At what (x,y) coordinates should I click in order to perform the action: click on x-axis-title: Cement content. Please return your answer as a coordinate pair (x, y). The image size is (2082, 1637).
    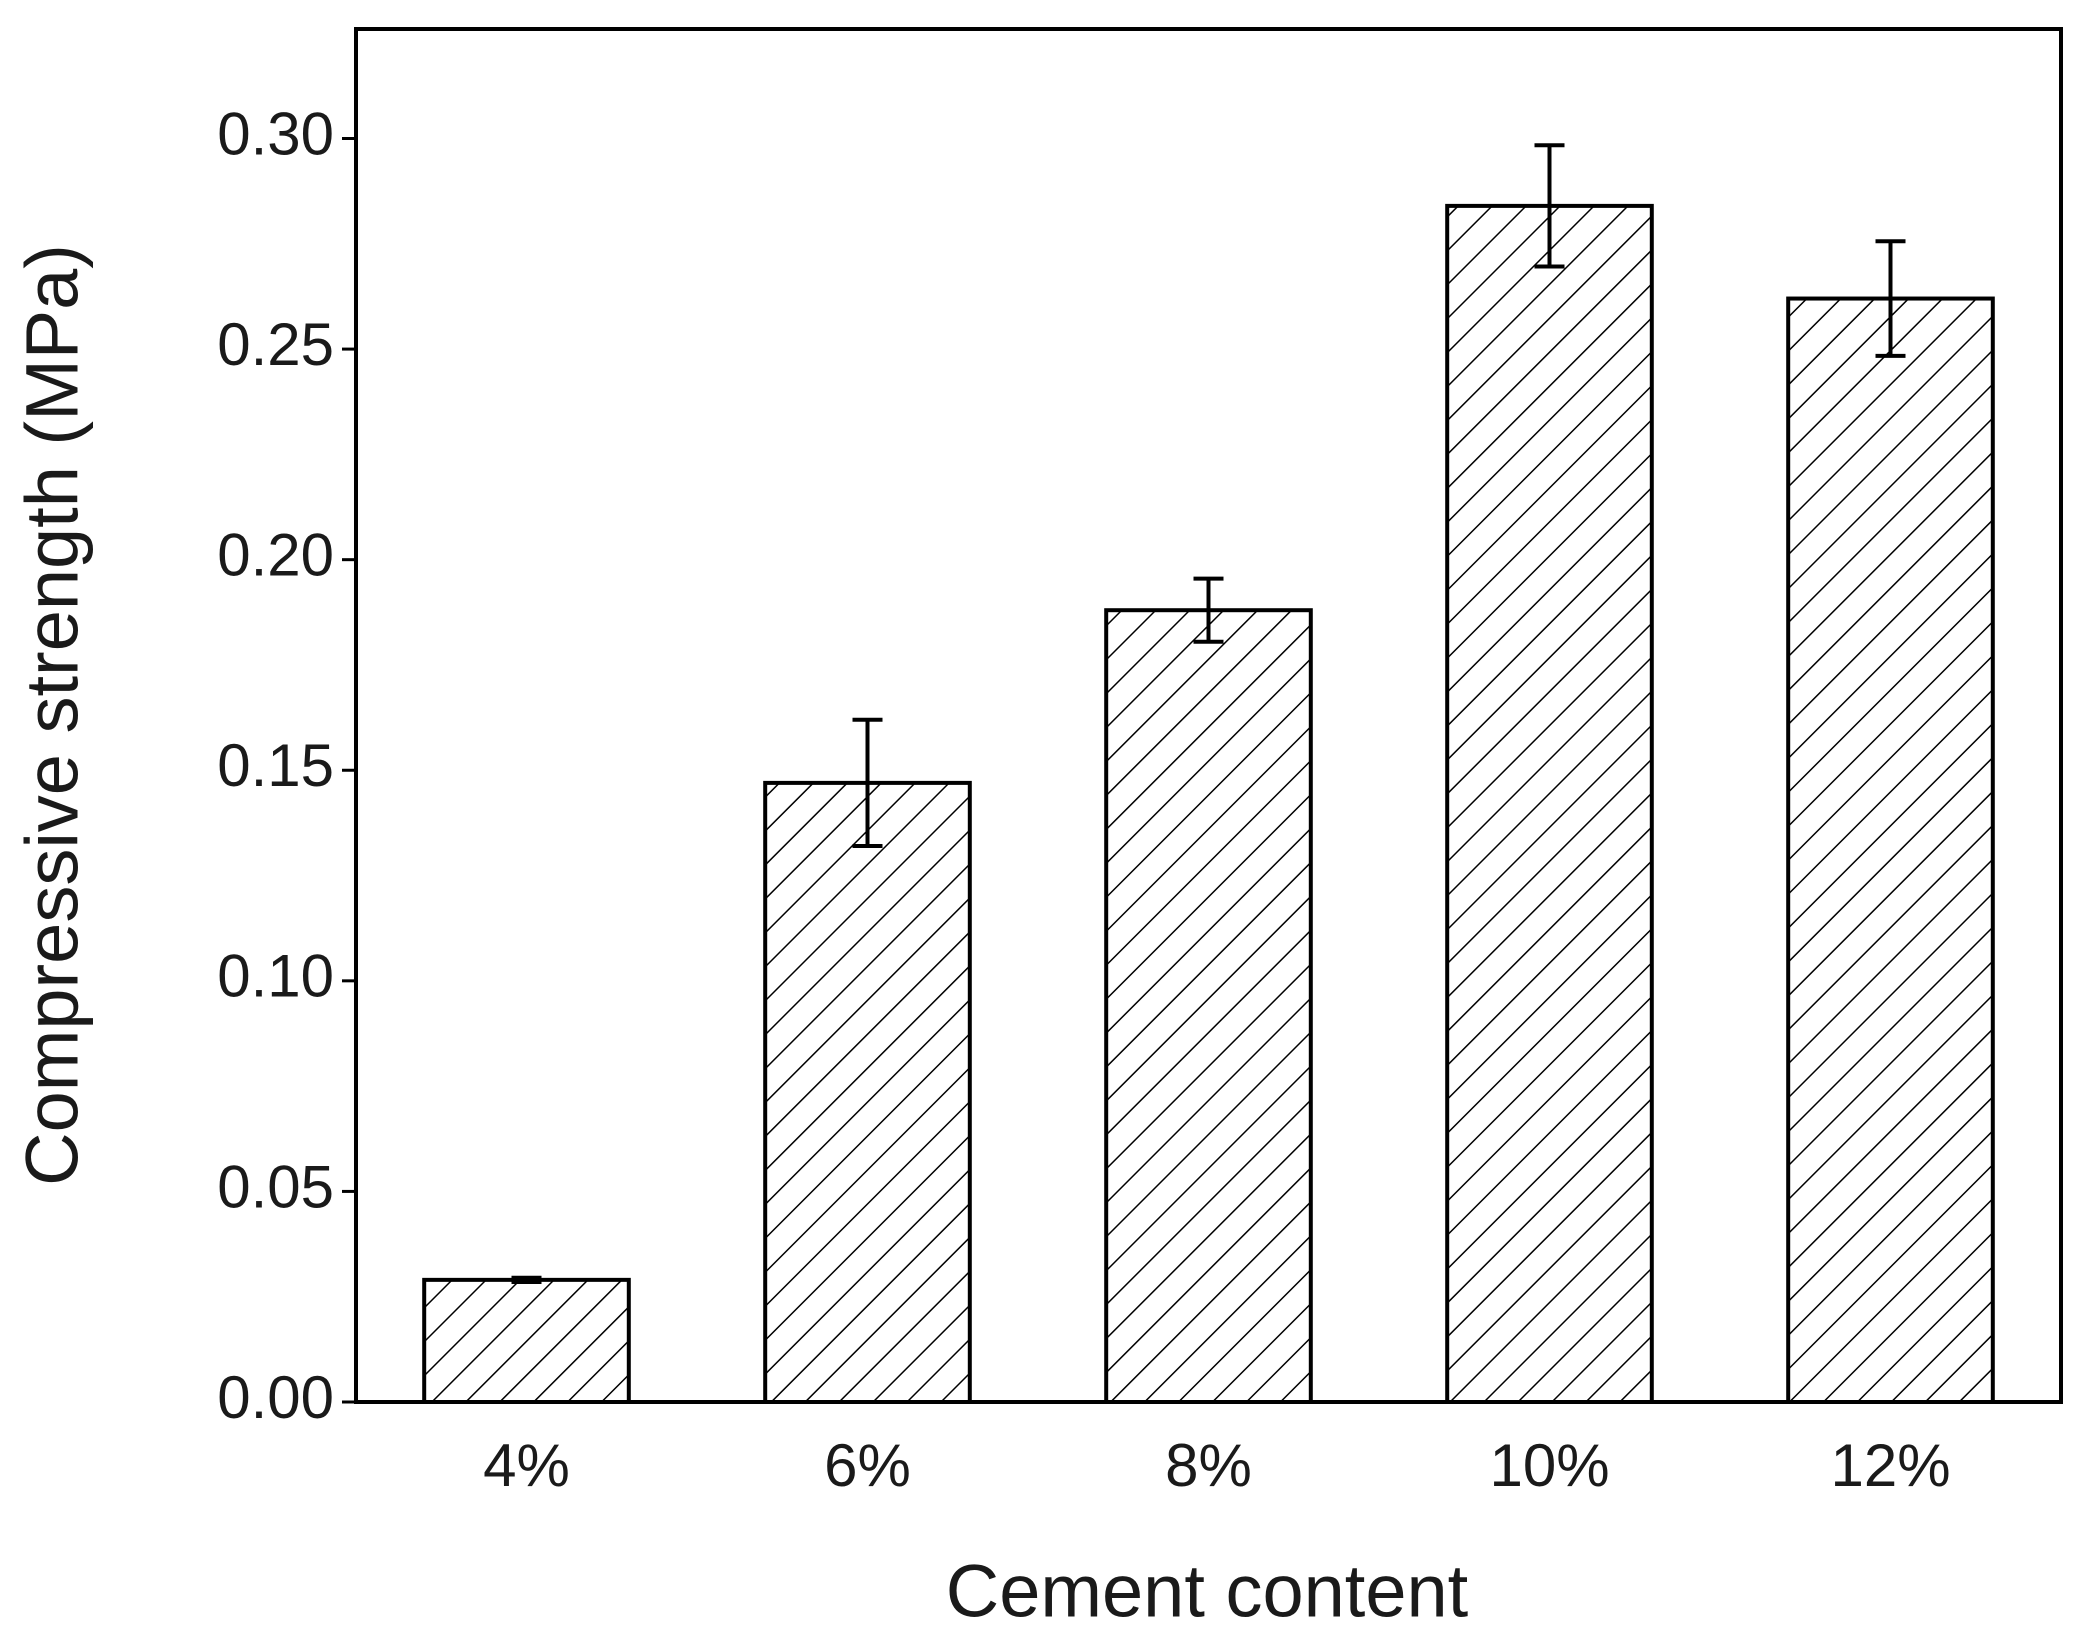
    Looking at the image, I should click on (1207, 1591).